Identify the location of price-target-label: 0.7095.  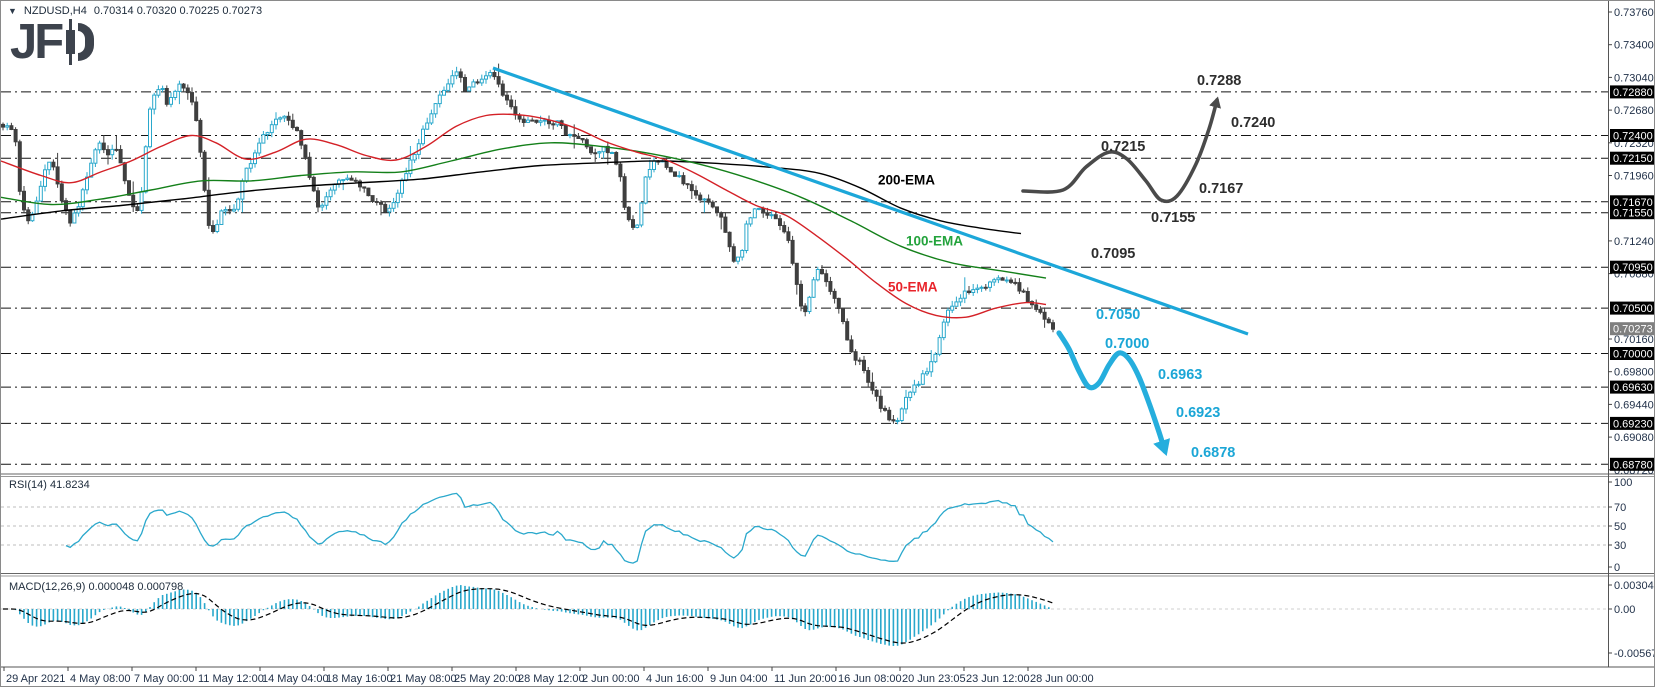
(1113, 254).